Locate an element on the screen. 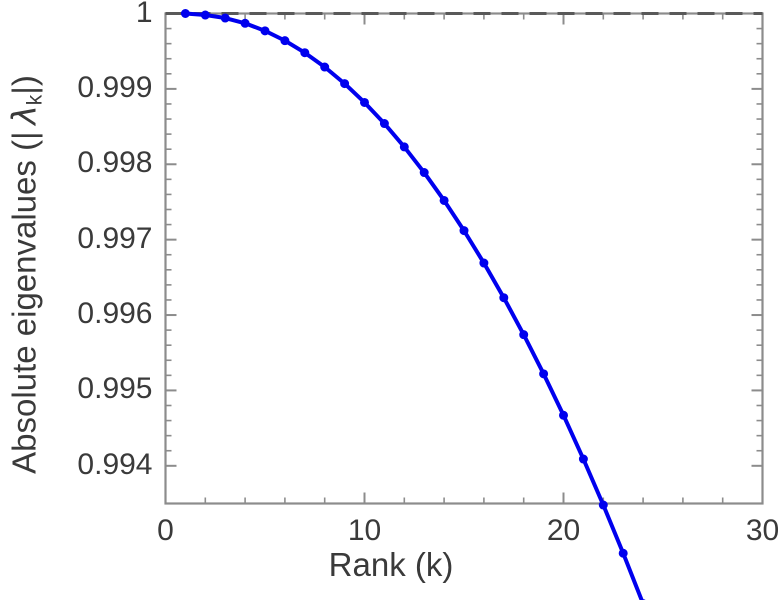 This screenshot has width=782, height=600. x-tick-label: 30 is located at coordinates (762, 530).